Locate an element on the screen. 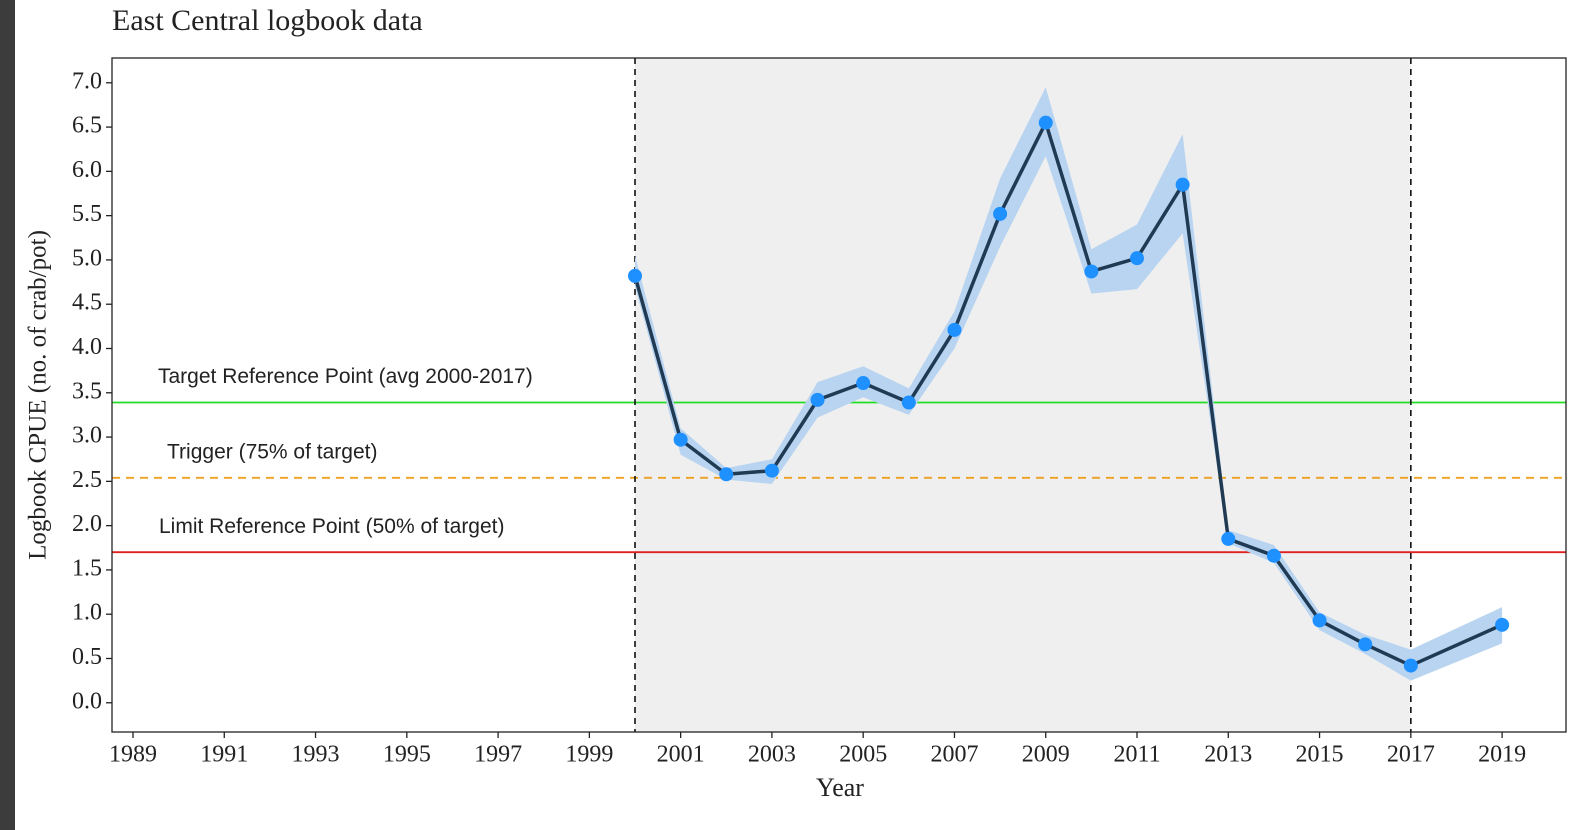 This screenshot has width=1595, height=830. y-tick-label: 2.0 is located at coordinates (87, 524).